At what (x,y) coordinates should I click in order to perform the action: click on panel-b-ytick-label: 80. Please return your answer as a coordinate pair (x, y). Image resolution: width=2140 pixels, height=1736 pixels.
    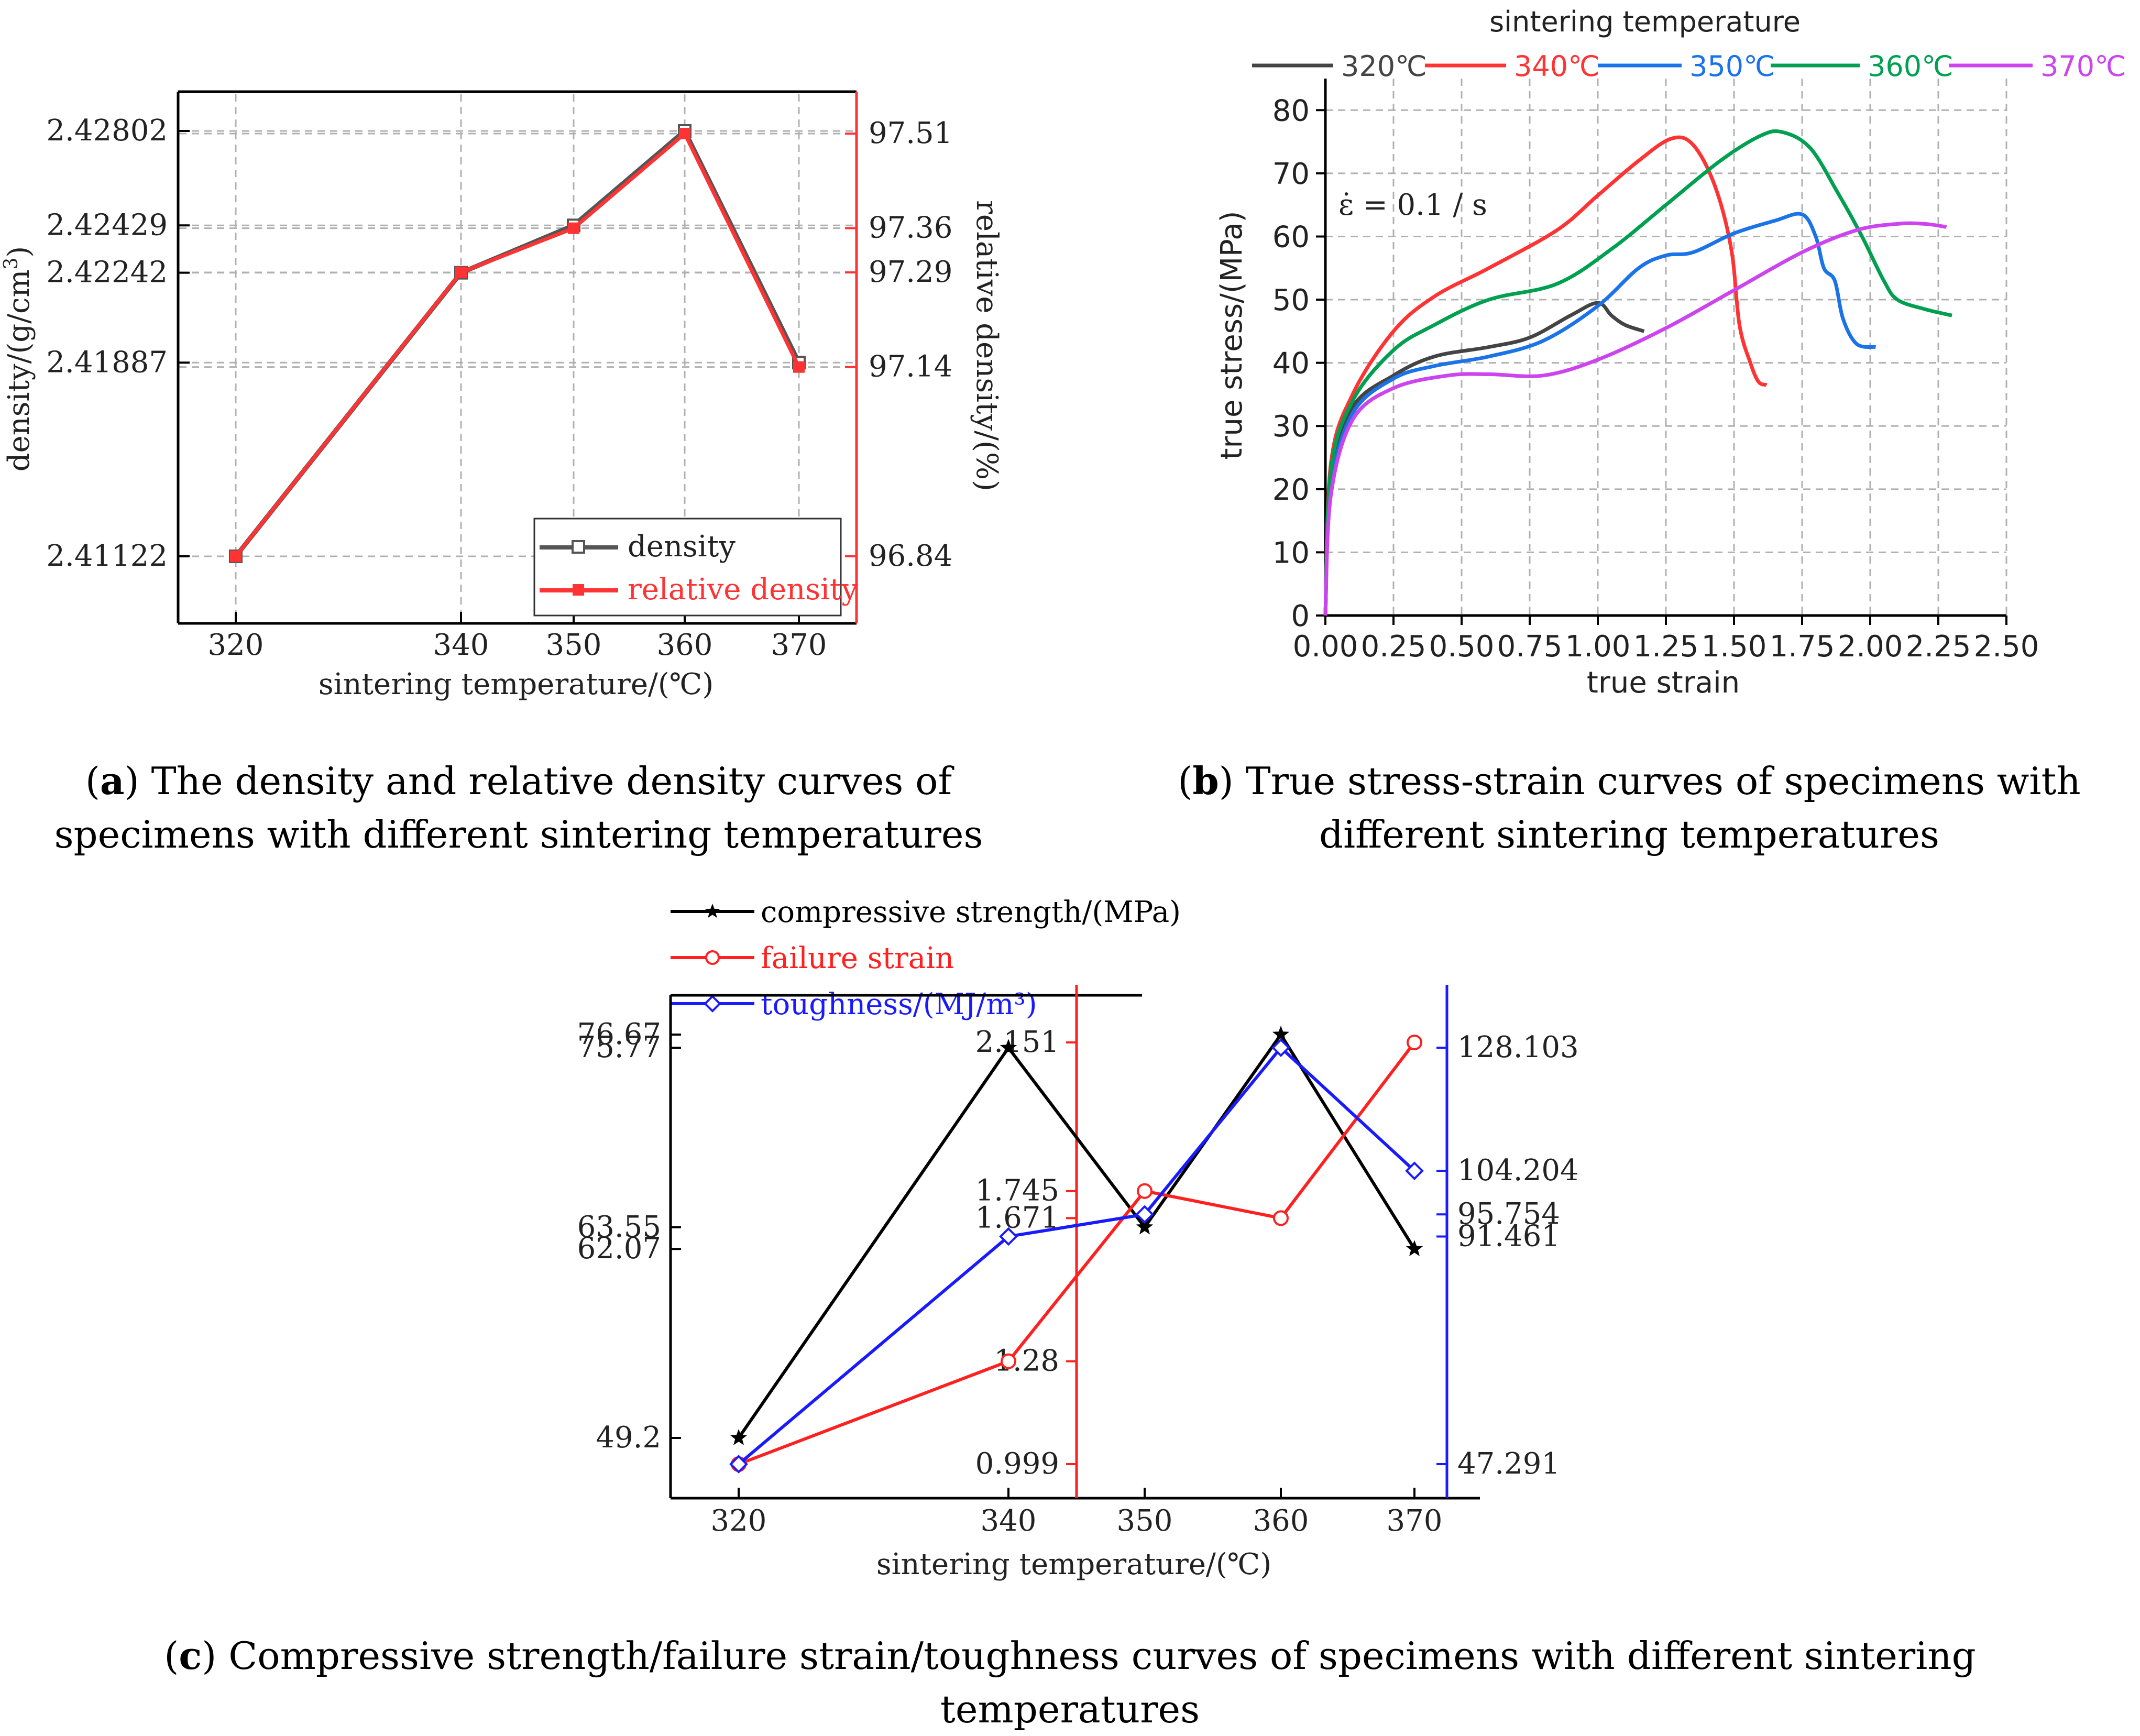
    Looking at the image, I should click on (1291, 111).